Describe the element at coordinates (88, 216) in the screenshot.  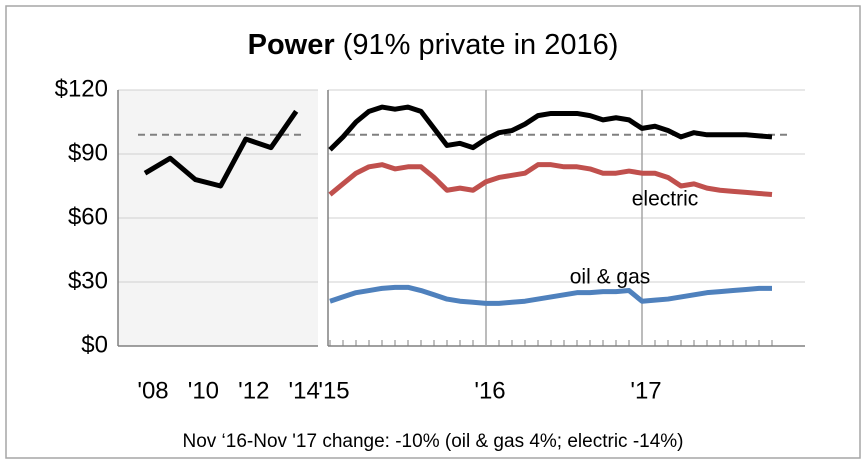
I see `y-tick-label: $60` at that location.